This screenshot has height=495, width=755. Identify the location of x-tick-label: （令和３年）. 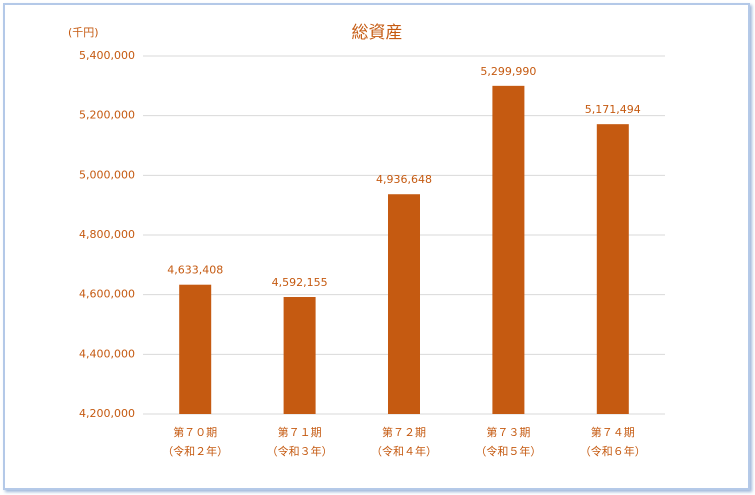
(300, 451).